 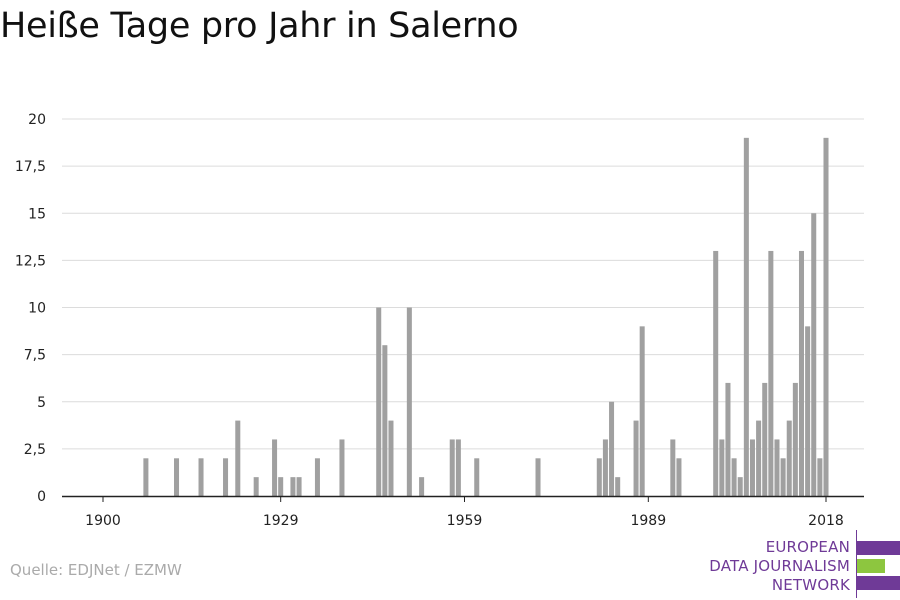 I want to click on y-axis-tick-labels: 0 2,5 5 7,5 10 12,5 15 17,5 20, so click(x=30, y=308).